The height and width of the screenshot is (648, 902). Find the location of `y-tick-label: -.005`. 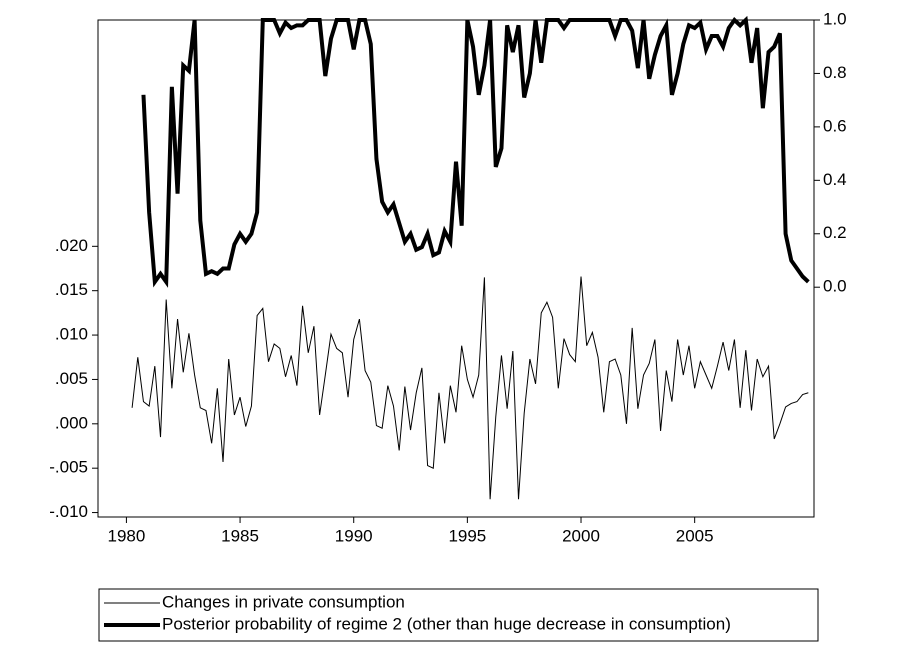

y-tick-label: -.005 is located at coordinates (68, 467).